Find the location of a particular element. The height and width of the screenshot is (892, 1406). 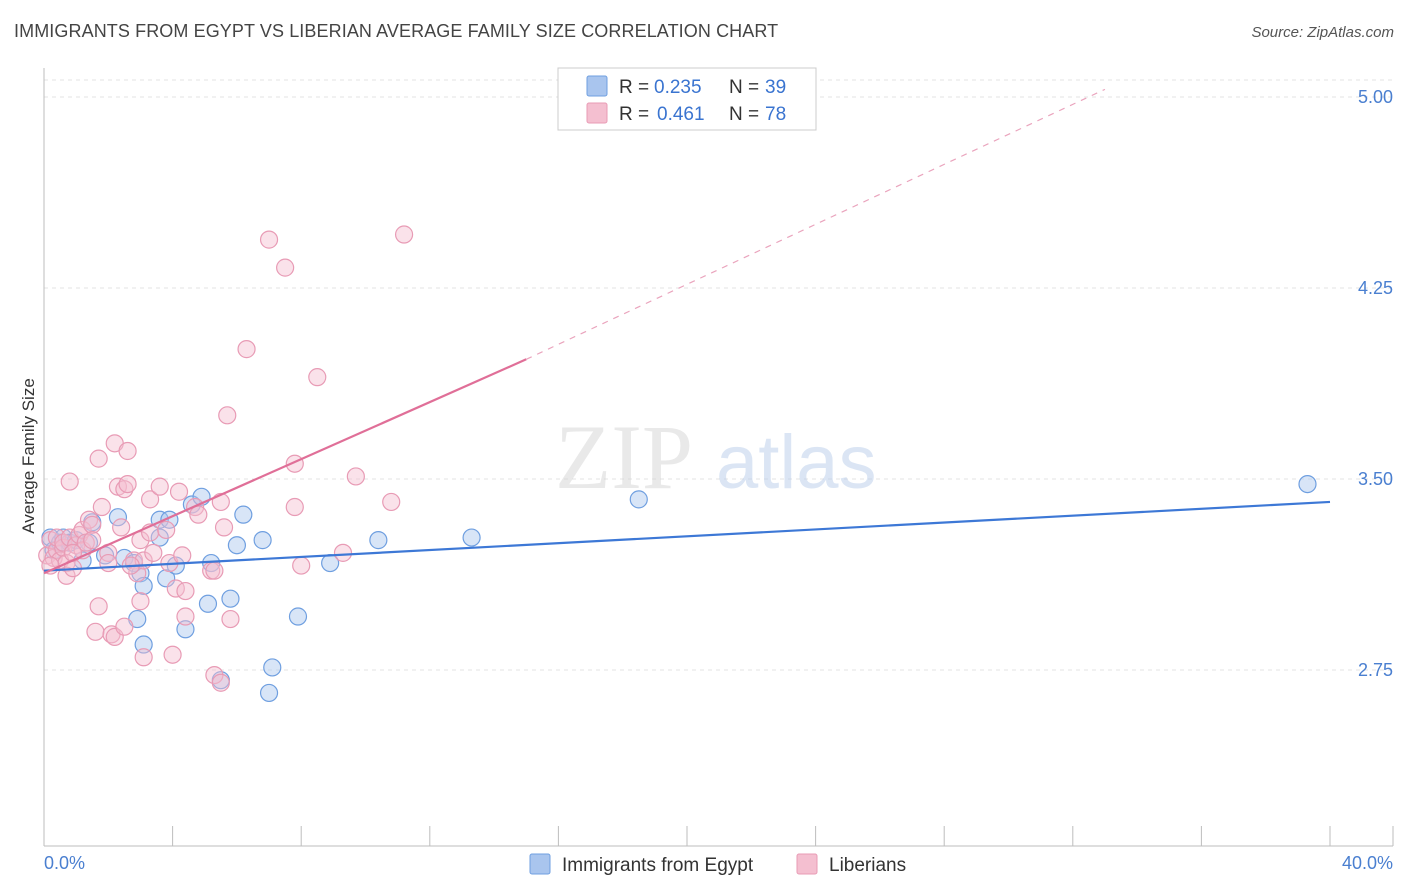

x-tick-label-max: 40.0% is located at coordinates (1367, 863).